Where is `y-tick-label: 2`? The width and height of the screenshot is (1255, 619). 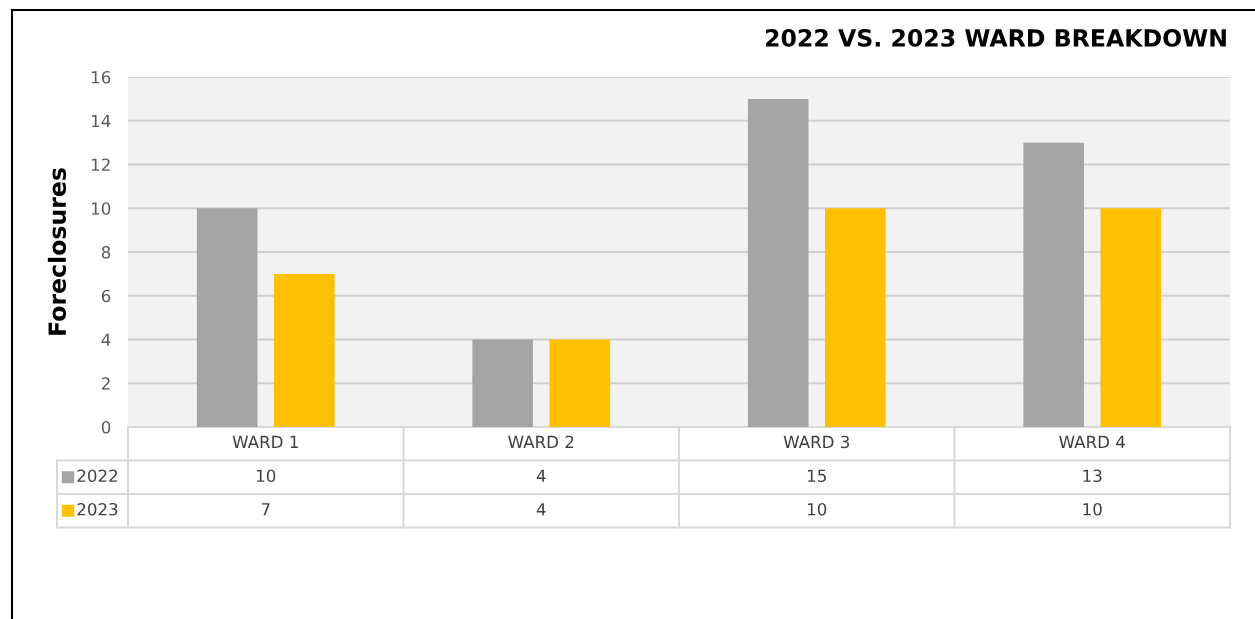
y-tick-label: 2 is located at coordinates (105, 383).